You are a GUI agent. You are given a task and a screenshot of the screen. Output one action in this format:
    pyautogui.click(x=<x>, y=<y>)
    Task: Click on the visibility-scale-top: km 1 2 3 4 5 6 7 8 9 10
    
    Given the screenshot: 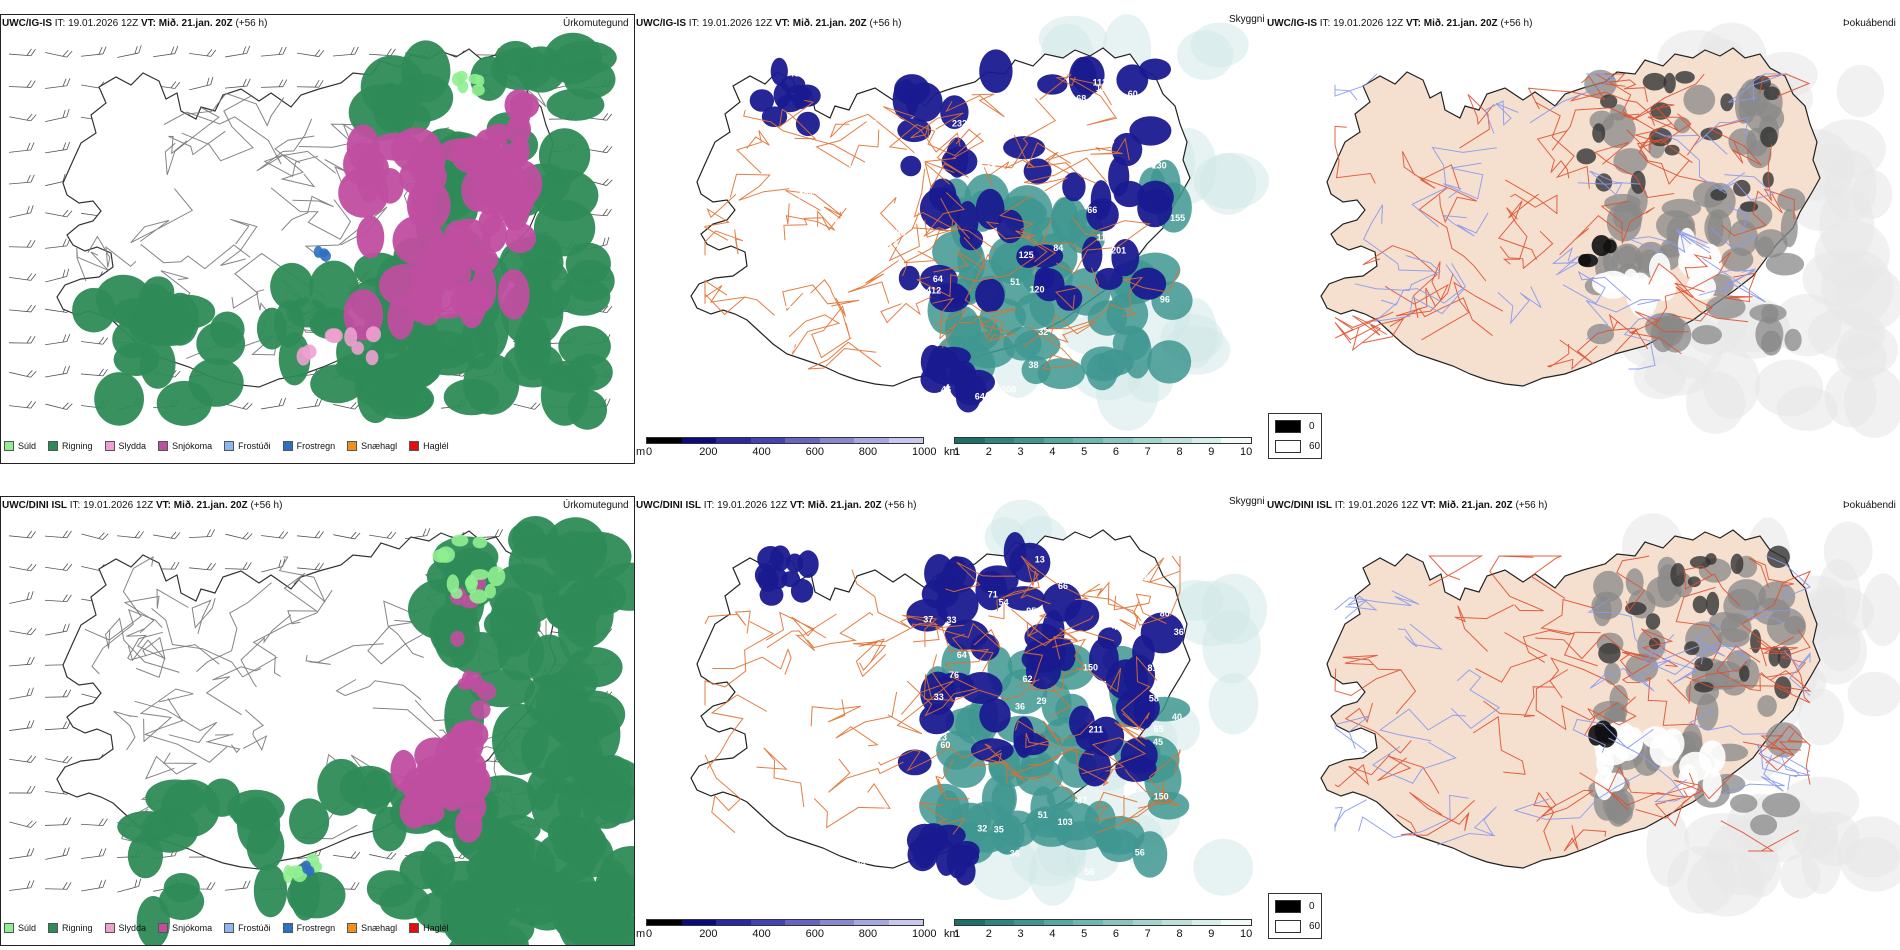 What is the action you would take?
    pyautogui.click(x=1104, y=451)
    